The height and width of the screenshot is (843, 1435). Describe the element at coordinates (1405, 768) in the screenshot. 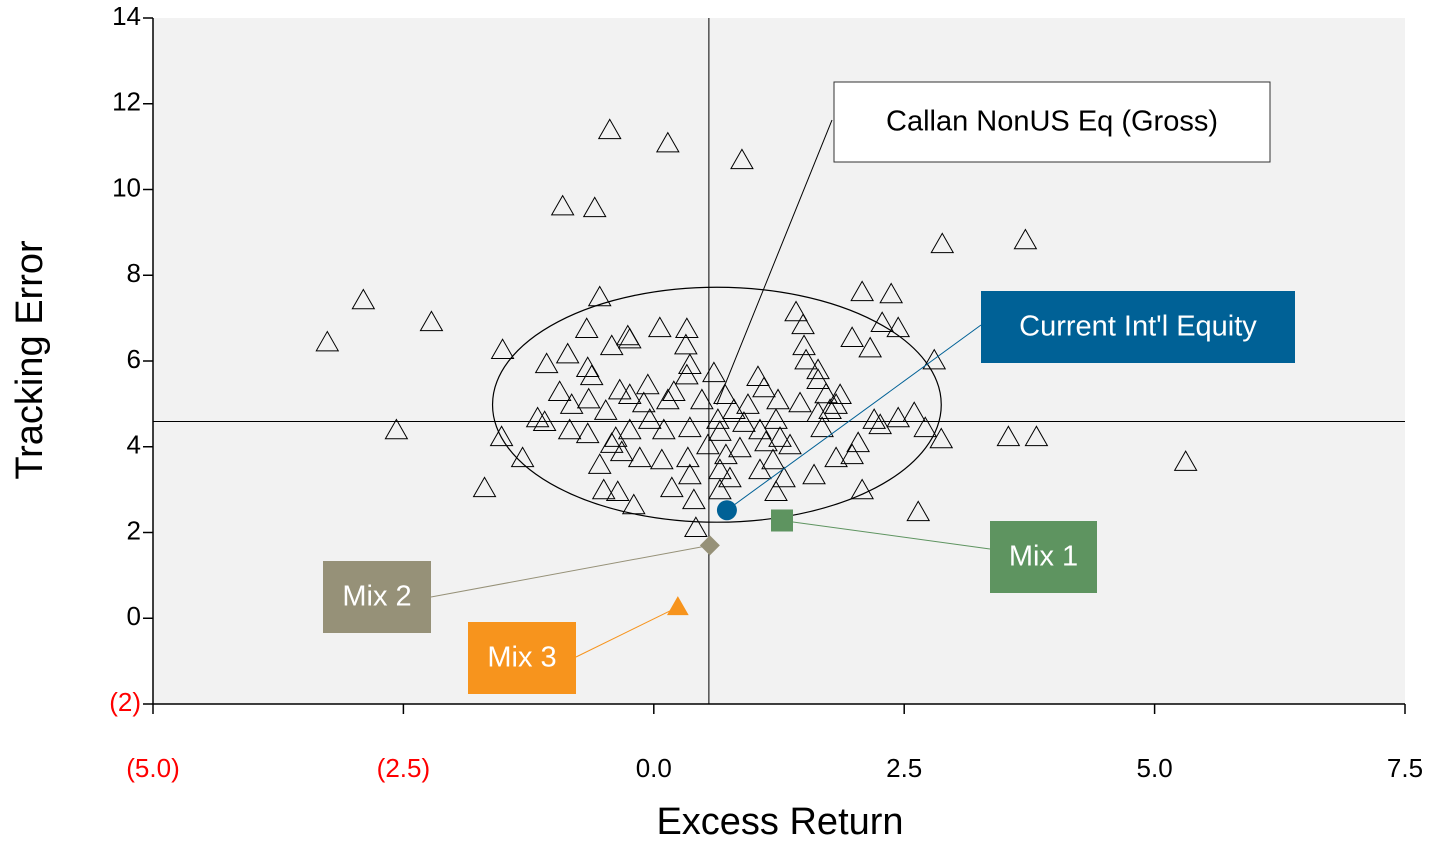

I see `x-tick-label: 7.5` at that location.